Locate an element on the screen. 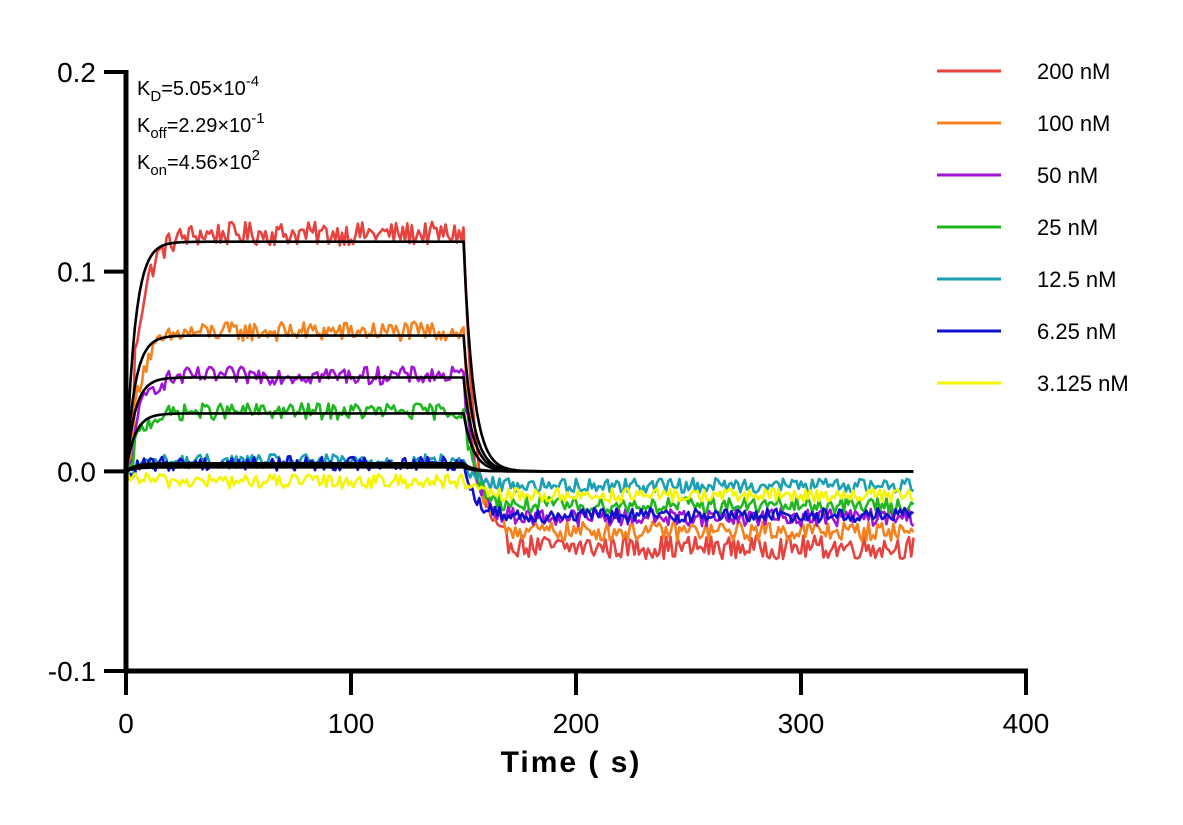 The image size is (1183, 825). legend-label: 12.5 nM is located at coordinates (1077, 279).